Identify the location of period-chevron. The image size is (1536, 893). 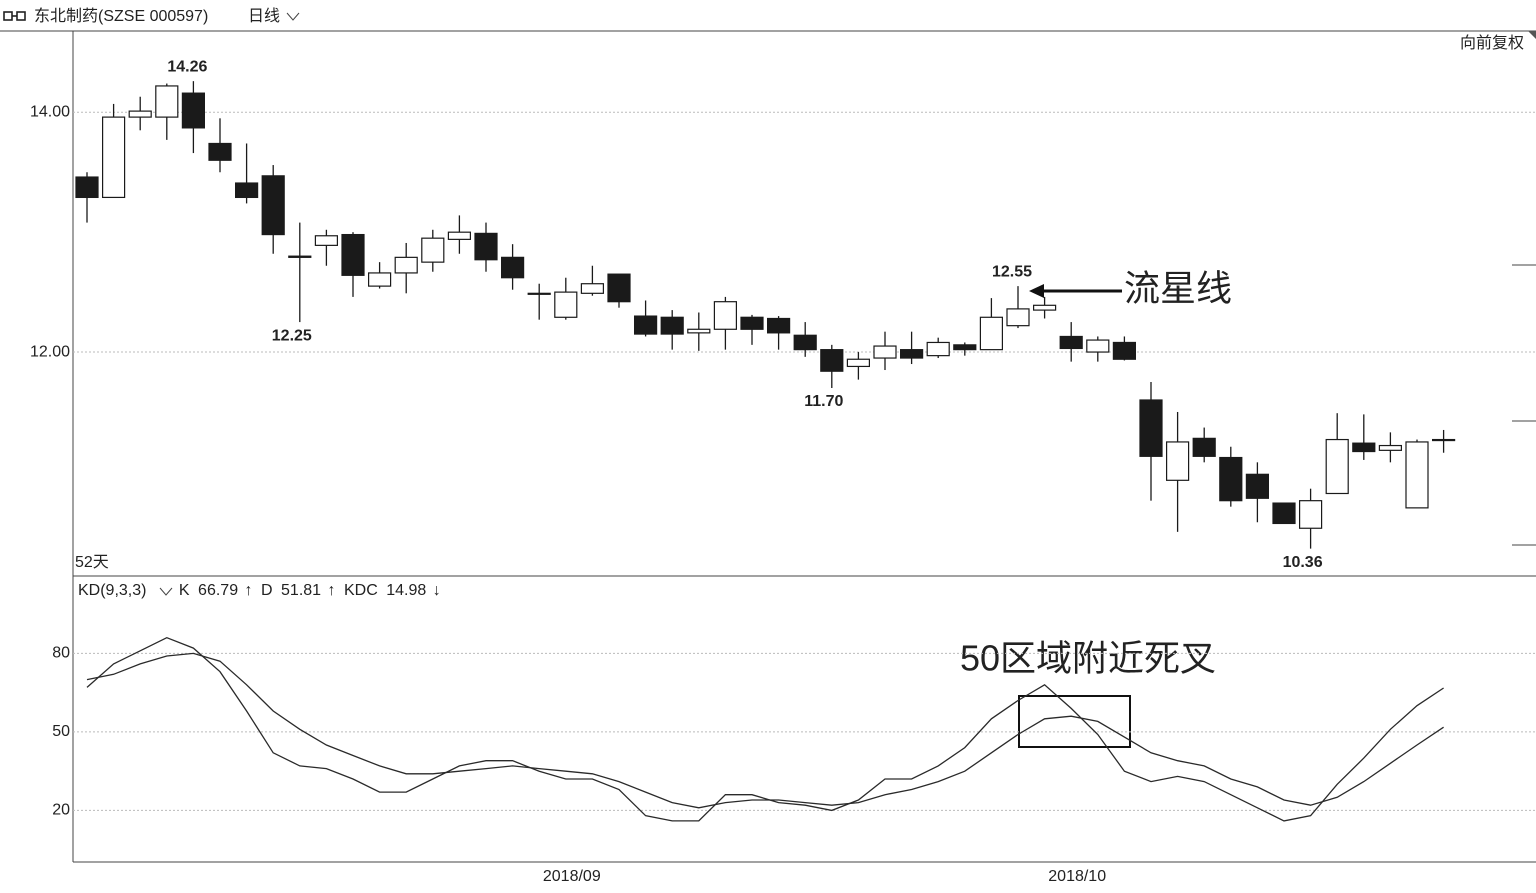
(293, 16).